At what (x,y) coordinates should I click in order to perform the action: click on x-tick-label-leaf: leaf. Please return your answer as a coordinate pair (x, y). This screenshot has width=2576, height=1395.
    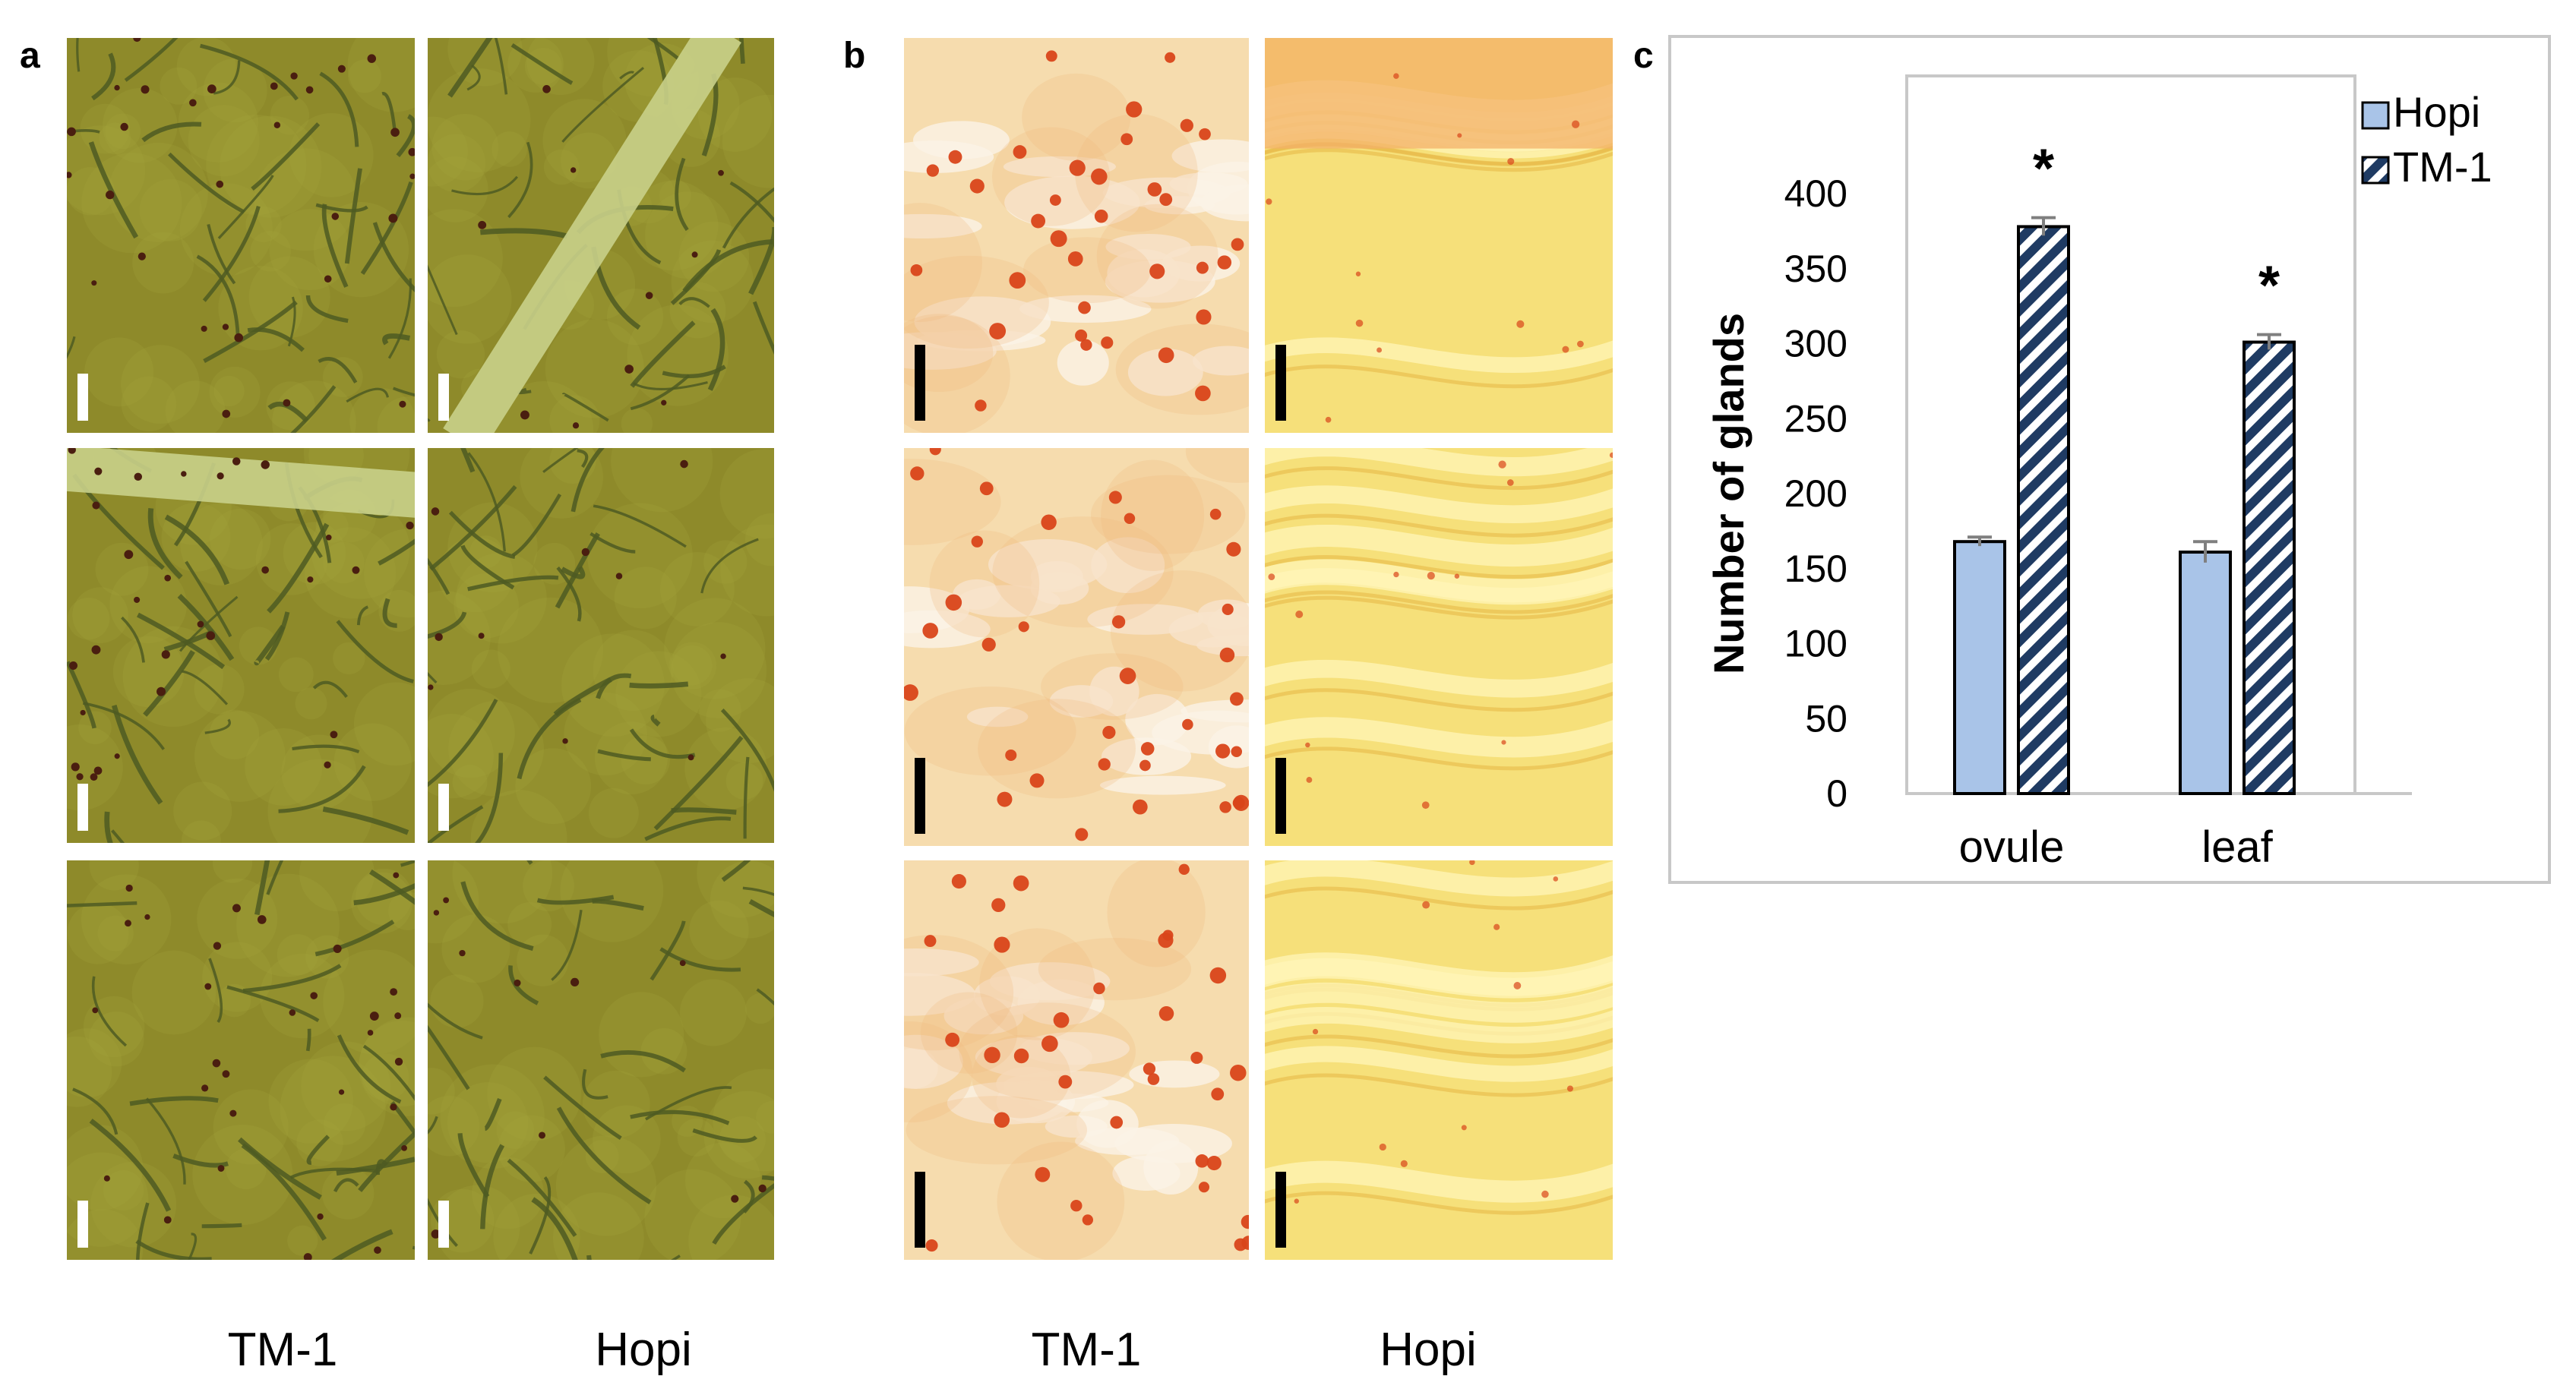
    Looking at the image, I should click on (2237, 847).